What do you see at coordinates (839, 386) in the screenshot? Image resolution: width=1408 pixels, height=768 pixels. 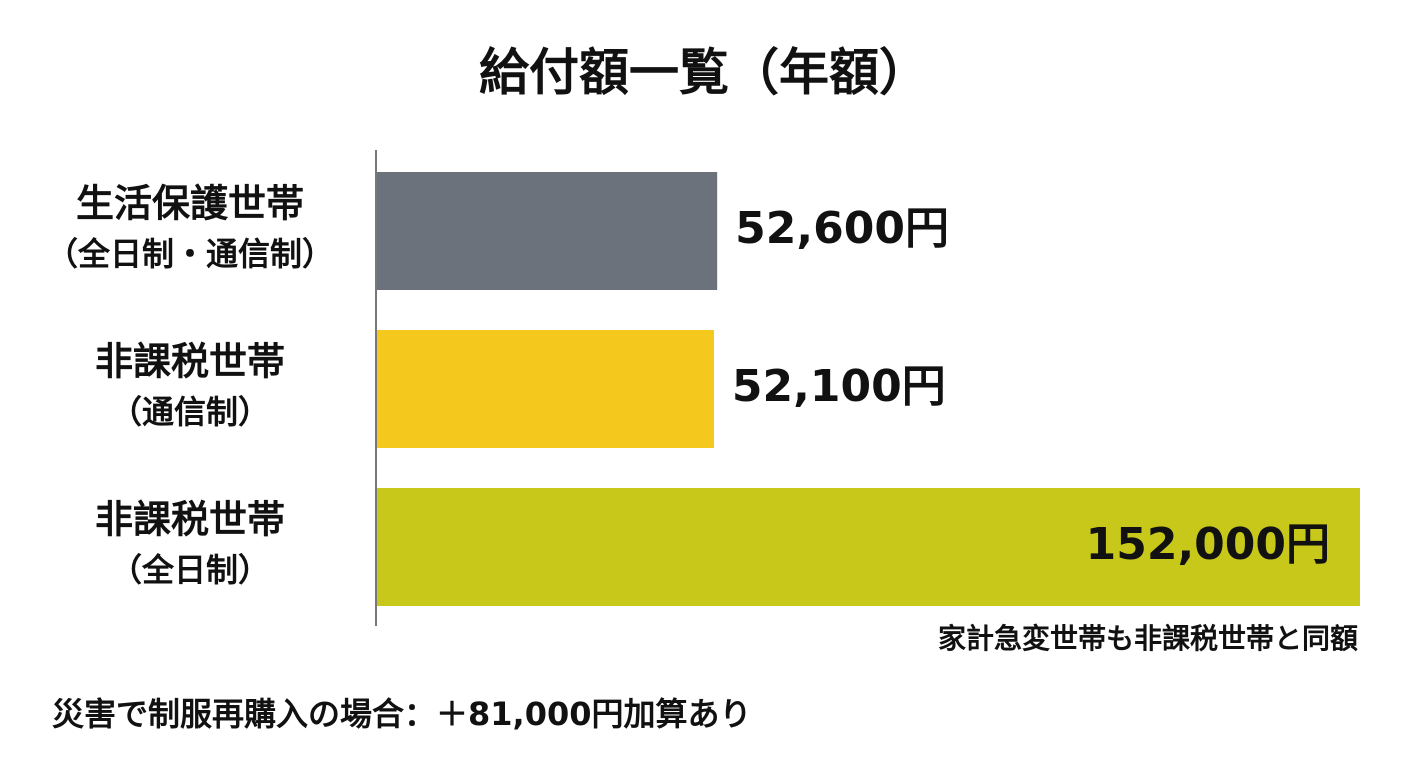 I see `value-label: 52,100円` at bounding box center [839, 386].